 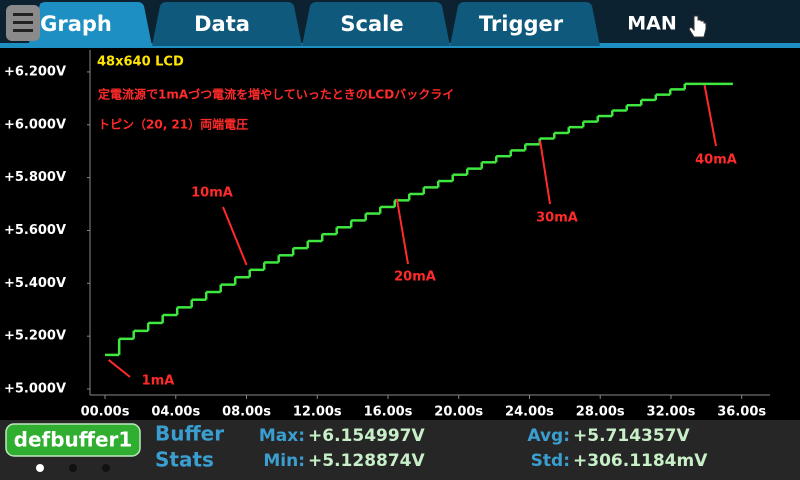 I want to click on annotation: 10mA, so click(x=212, y=193).